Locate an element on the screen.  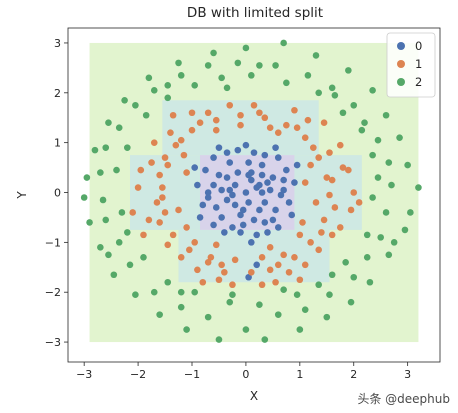
legend-label: 0 is located at coordinates (418, 46).